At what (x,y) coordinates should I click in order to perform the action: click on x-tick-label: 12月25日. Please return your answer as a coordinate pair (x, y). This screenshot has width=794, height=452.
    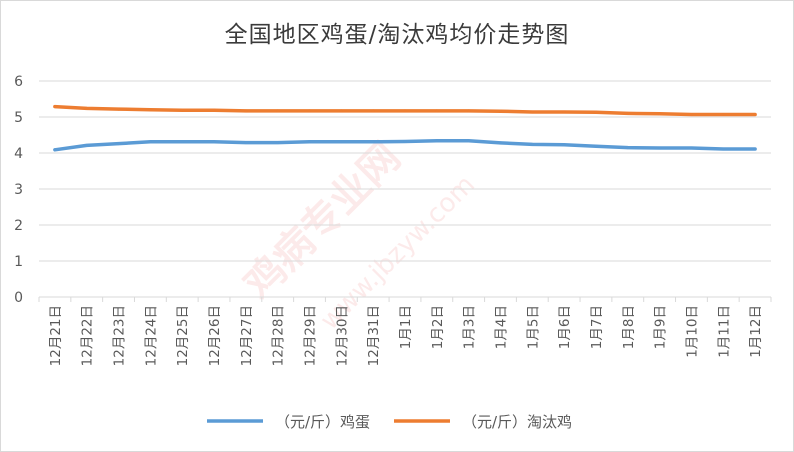
    Looking at the image, I should click on (183, 335).